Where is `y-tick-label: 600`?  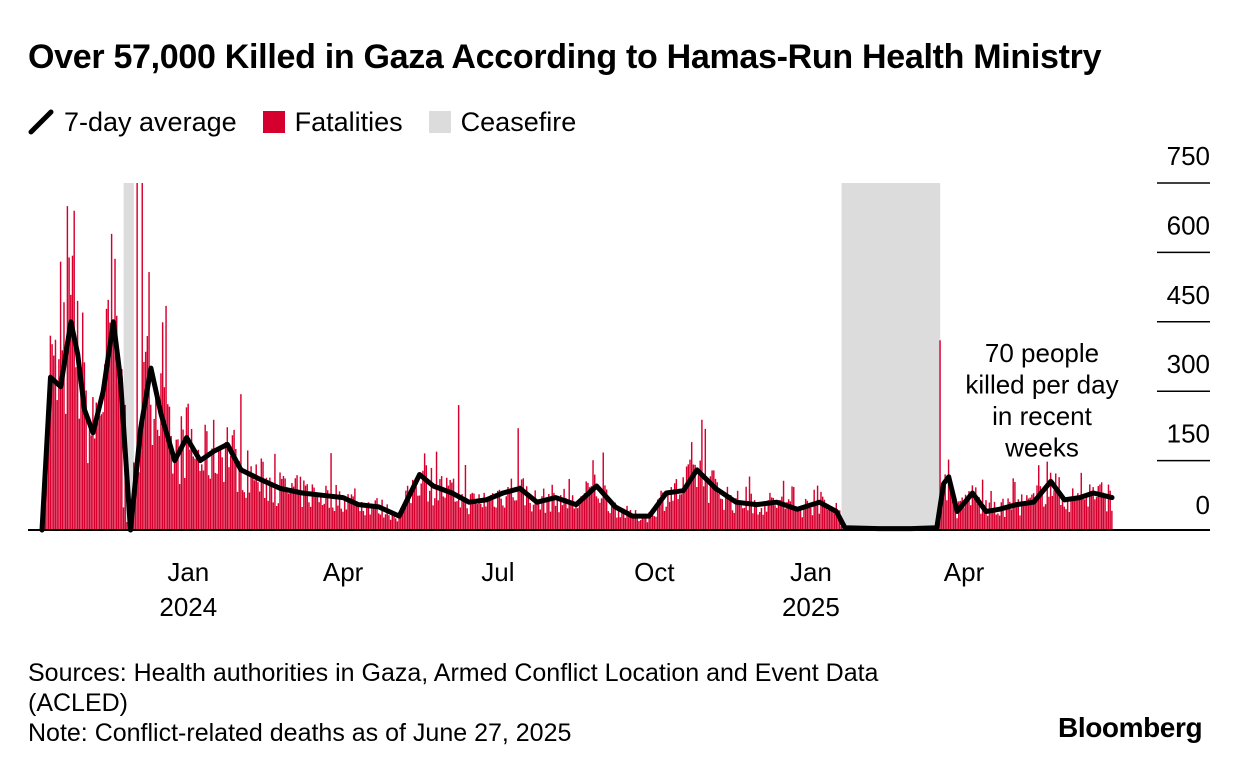 y-tick-label: 600 is located at coordinates (1188, 225).